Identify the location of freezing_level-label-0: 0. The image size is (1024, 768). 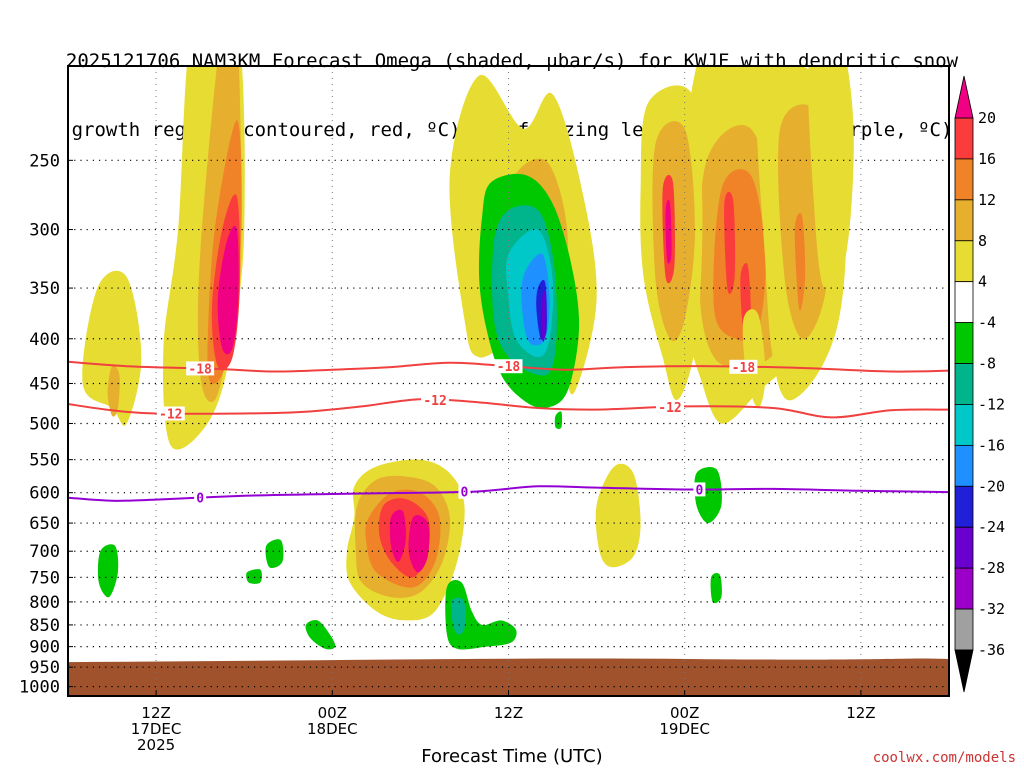
(200, 499).